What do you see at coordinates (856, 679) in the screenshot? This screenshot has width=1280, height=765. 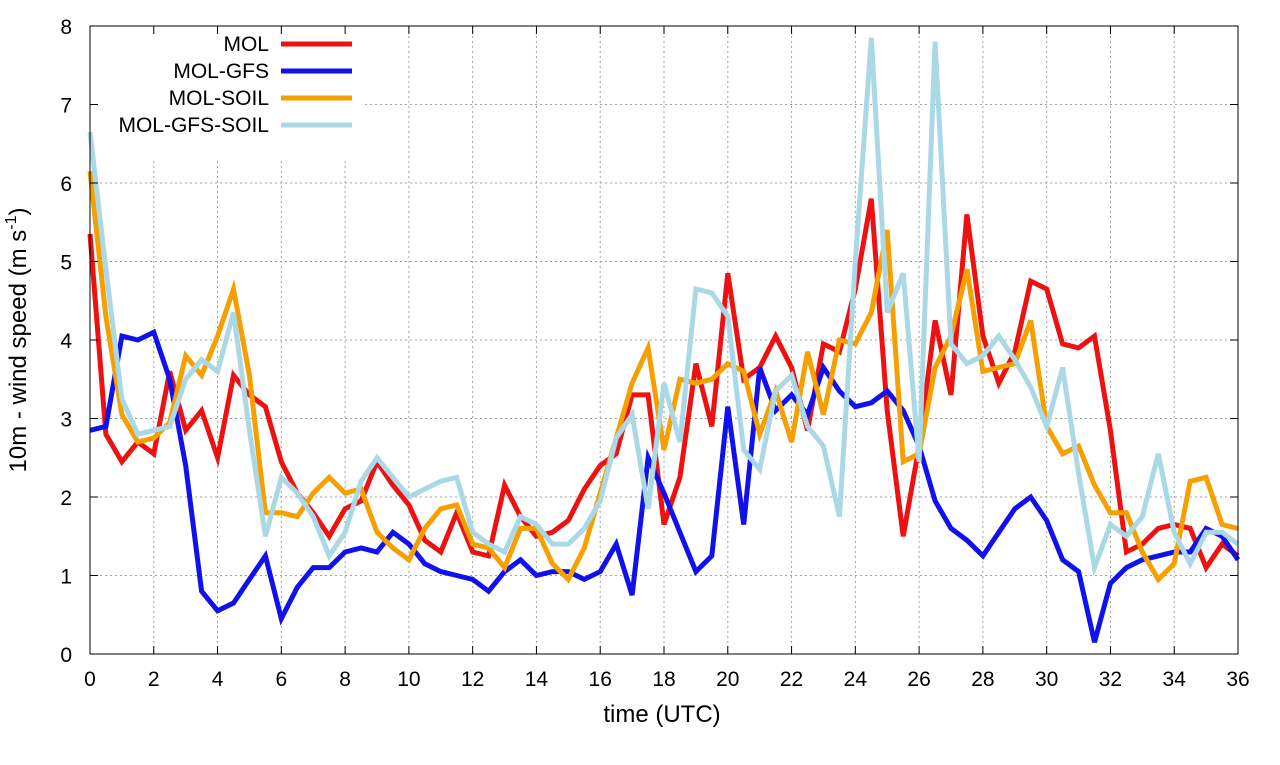 I see `x-tick-label: 24` at bounding box center [856, 679].